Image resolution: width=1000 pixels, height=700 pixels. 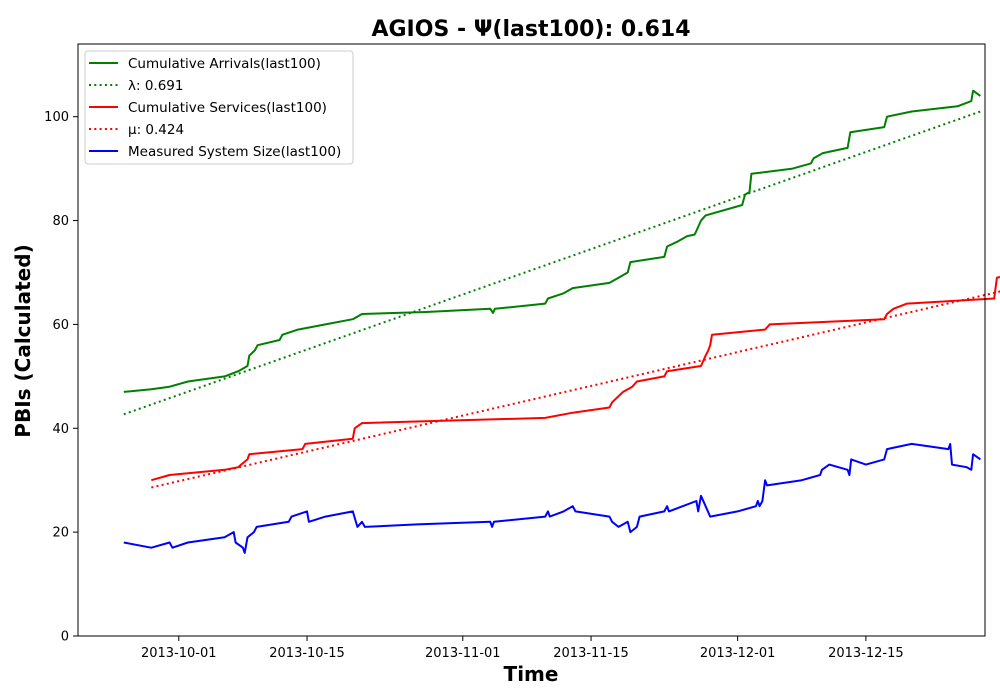 I want to click on legend-label-4: Measured System Size(last100), so click(x=234, y=152).